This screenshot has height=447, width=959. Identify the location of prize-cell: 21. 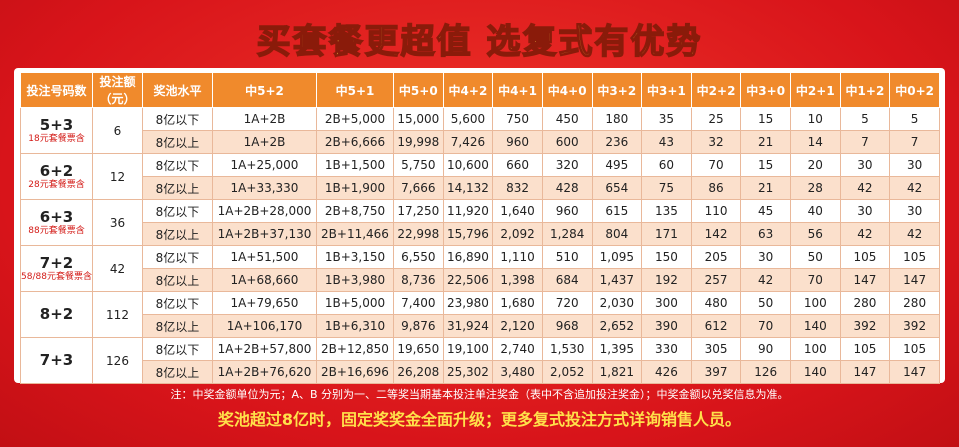
(765, 142).